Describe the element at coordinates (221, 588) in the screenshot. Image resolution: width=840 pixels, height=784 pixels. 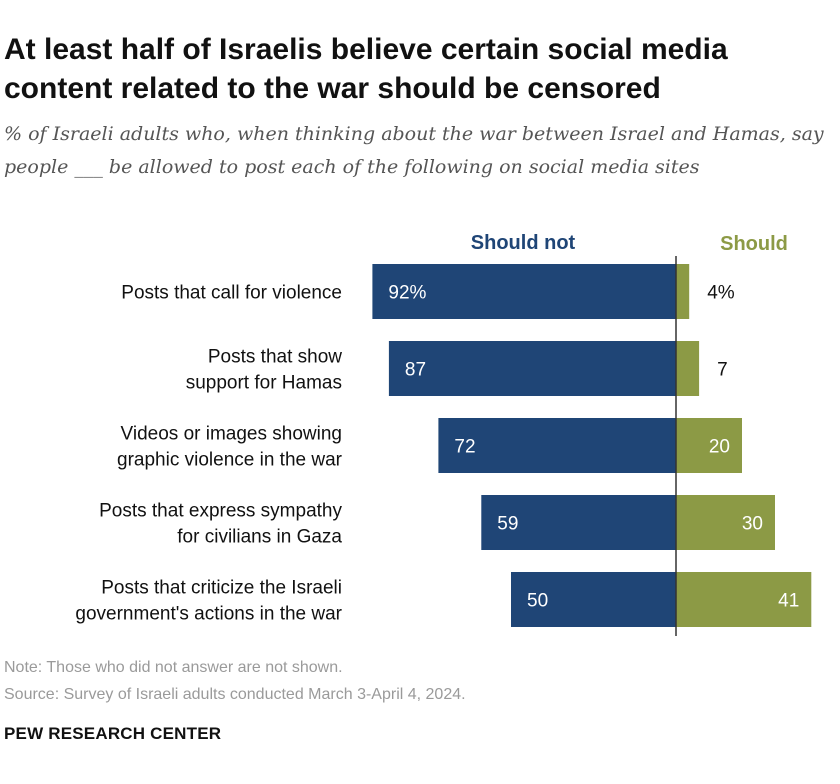
I see `category-label: Posts that criticize the Israeli` at that location.